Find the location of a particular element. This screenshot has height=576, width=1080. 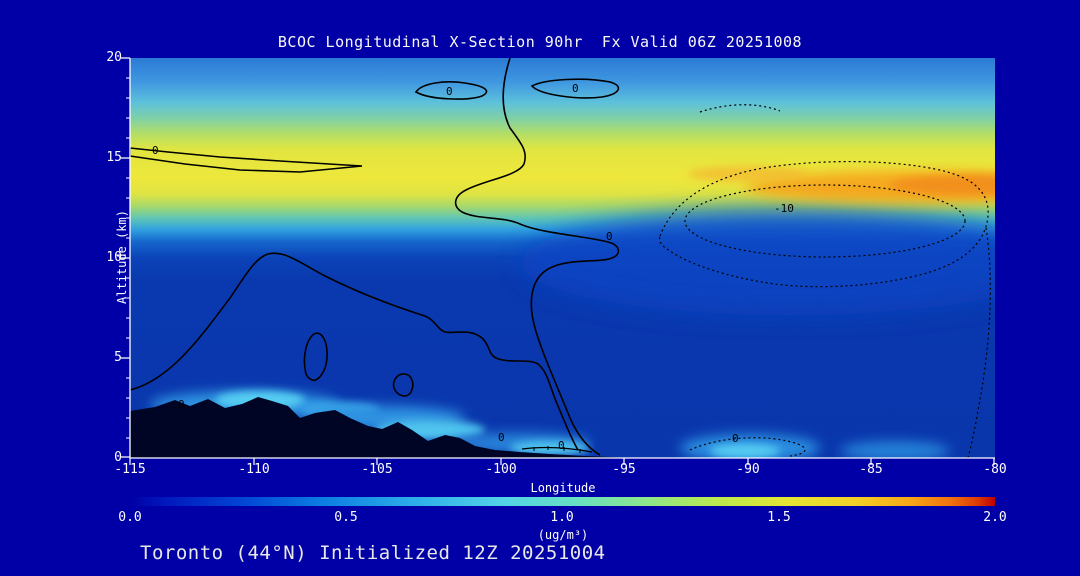

y-major-ticks is located at coordinates (125, 257).